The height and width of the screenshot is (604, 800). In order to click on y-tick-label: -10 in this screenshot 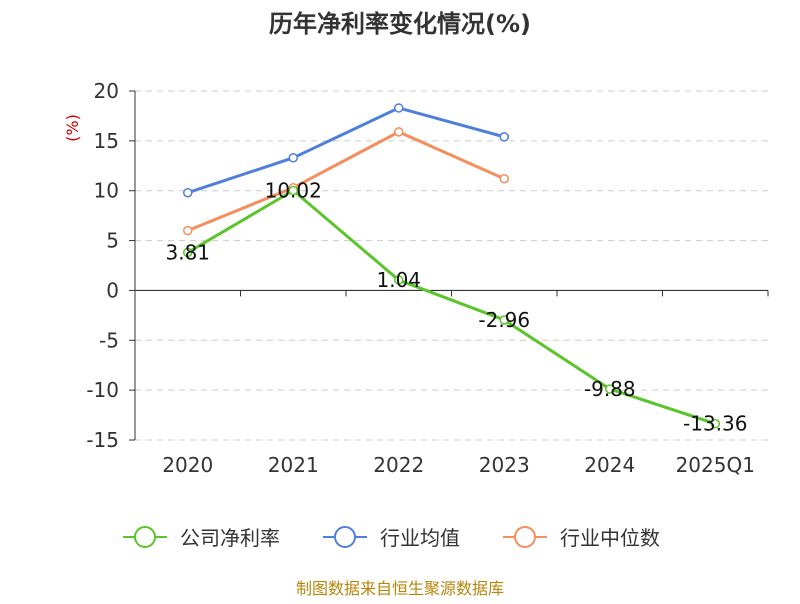, I will do `click(102, 390)`.